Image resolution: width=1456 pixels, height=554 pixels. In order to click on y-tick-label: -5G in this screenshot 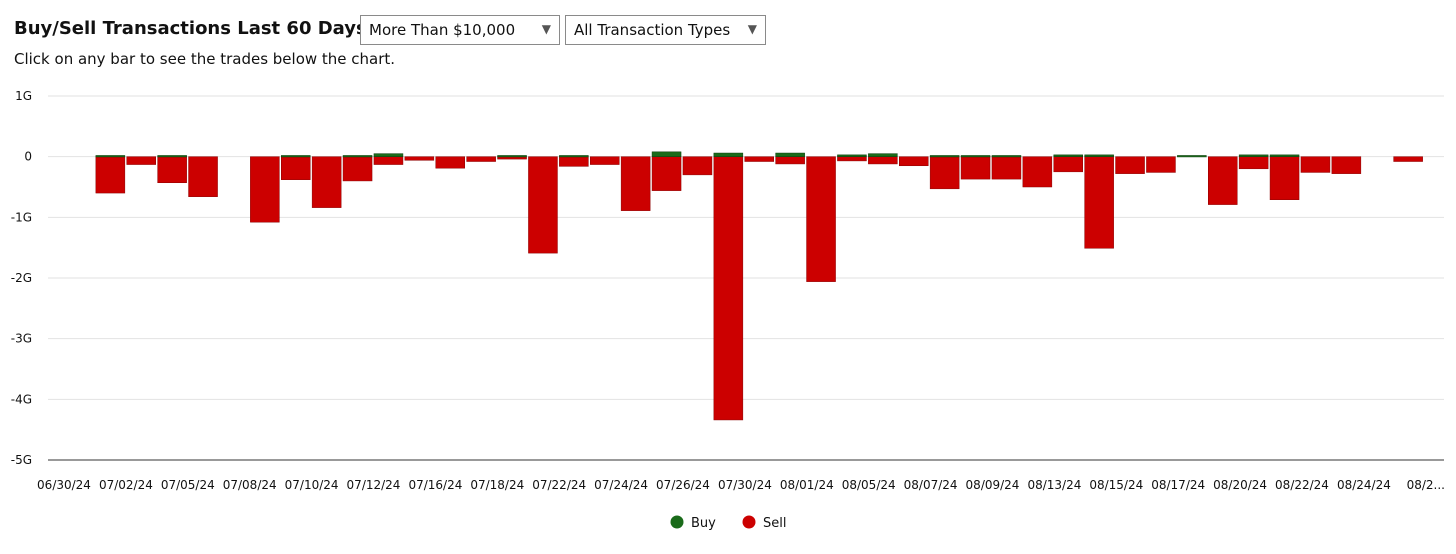, I will do `click(21, 460)`.